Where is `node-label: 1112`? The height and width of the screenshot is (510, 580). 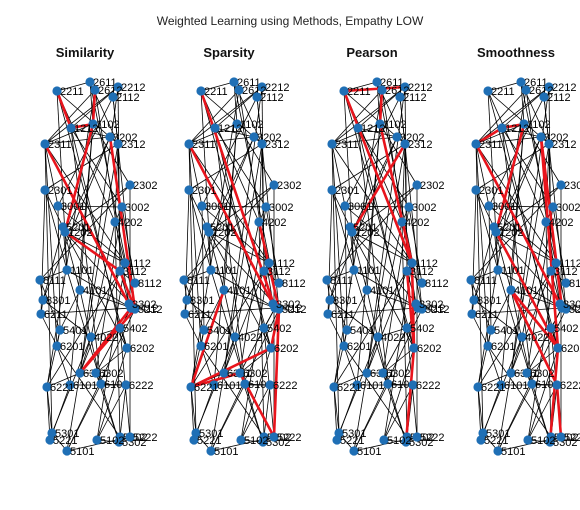 node-label: 1112 is located at coordinates (283, 264).